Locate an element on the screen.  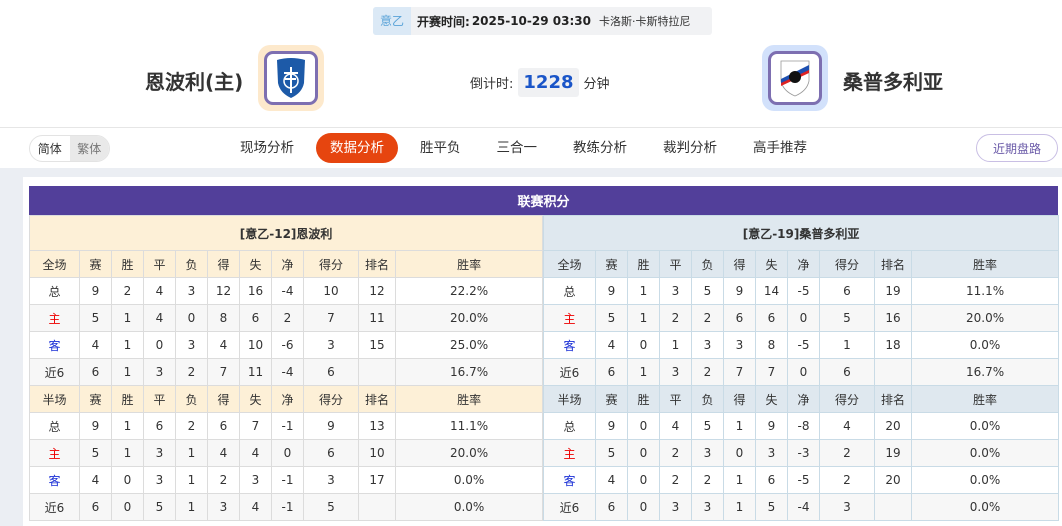
table-cell is located at coordinates (377, 372).